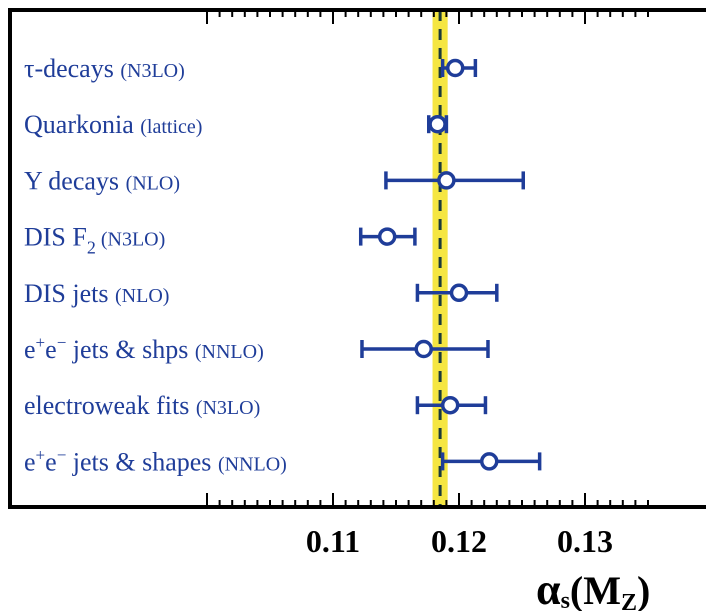  What do you see at coordinates (142, 405) in the screenshot?
I see `measurement-label: electroweak fits (N3LO)` at bounding box center [142, 405].